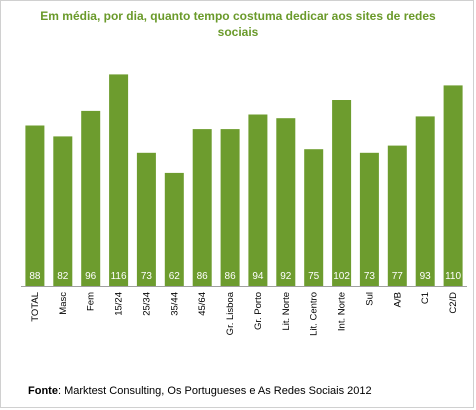  I want to click on bar-value-label-15: 110, so click(453, 276).